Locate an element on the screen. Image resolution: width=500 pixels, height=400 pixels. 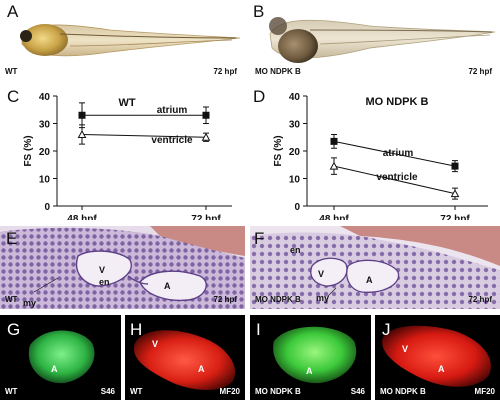
panel-g-wt-s46-stain: G A WT S46 is located at coordinates (60, 357).